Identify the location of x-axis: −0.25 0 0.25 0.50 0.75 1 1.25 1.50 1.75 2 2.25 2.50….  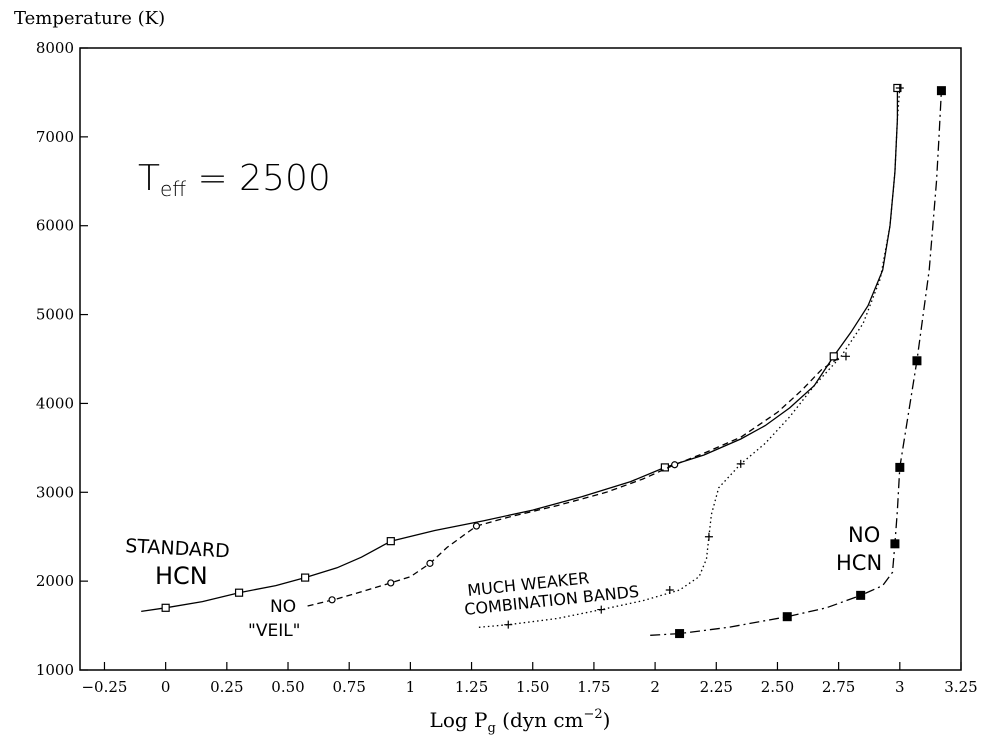
(529, 679).